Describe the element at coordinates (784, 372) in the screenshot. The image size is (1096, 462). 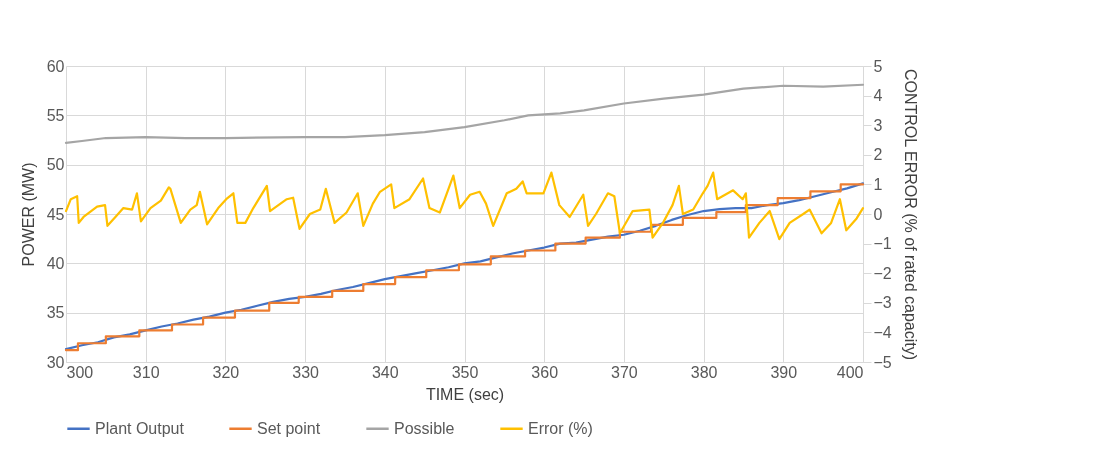
I see `x-tick-label: 390` at that location.